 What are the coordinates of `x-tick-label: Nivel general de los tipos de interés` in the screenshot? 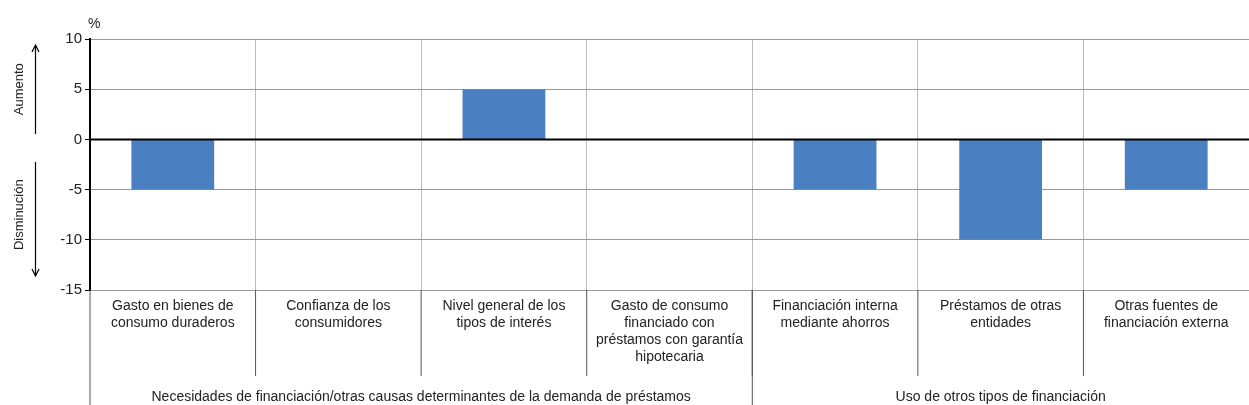 It's located at (504, 313).